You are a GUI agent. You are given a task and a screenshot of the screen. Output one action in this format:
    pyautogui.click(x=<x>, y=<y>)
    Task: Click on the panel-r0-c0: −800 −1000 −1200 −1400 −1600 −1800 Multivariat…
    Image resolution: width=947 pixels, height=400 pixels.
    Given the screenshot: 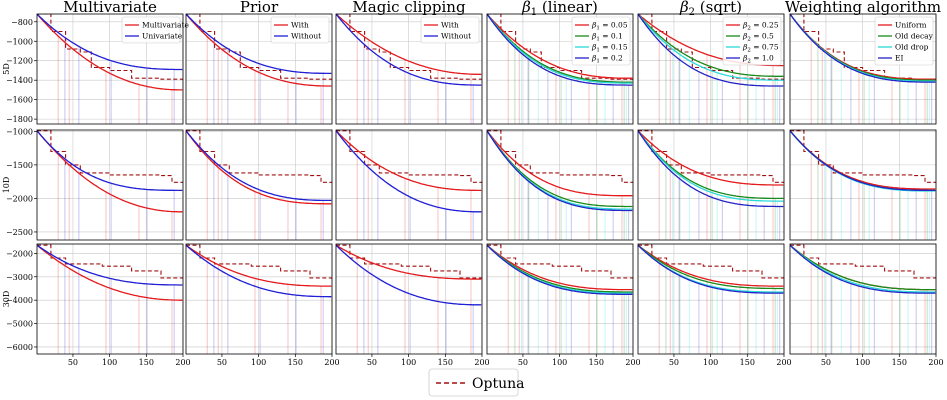 What is the action you would take?
    pyautogui.click(x=97, y=69)
    